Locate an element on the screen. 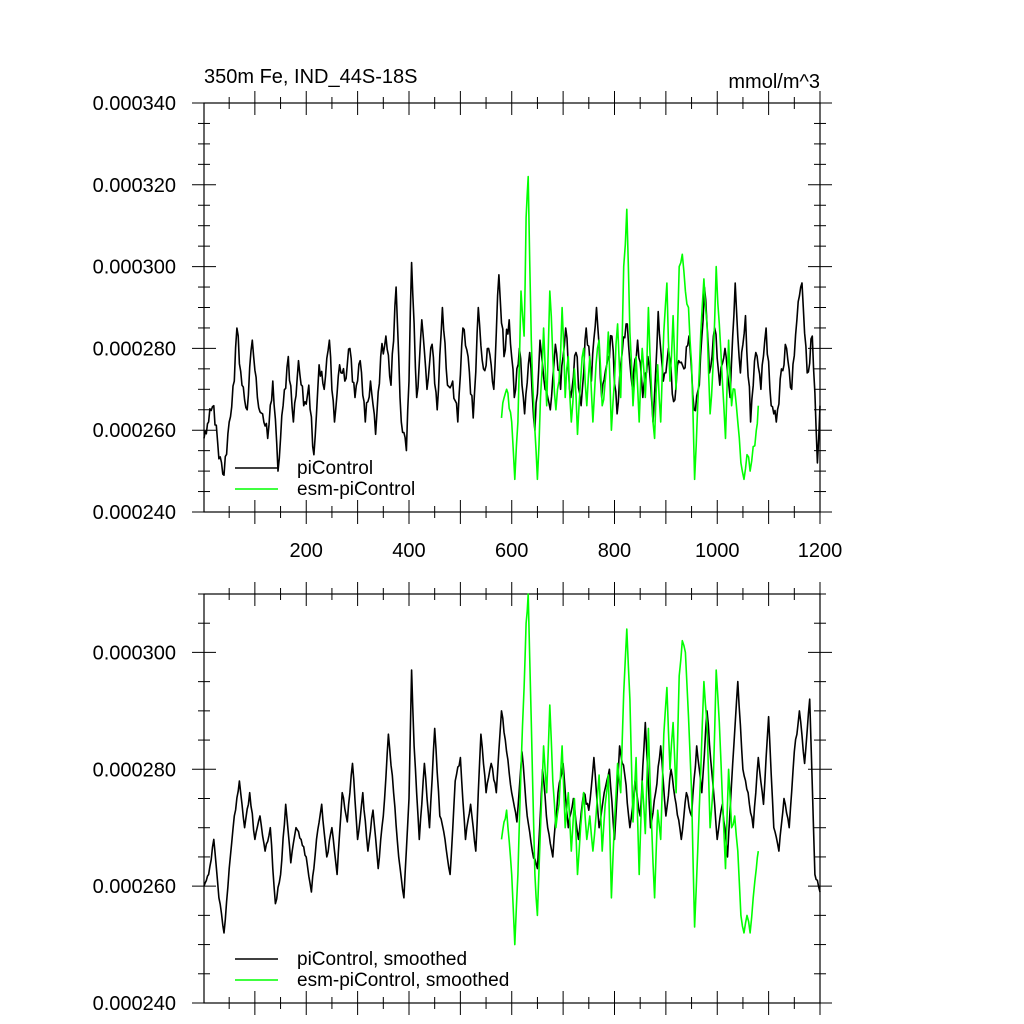 This screenshot has width=1024, height=1024. units-label: mmol/m^3 is located at coordinates (774, 82).